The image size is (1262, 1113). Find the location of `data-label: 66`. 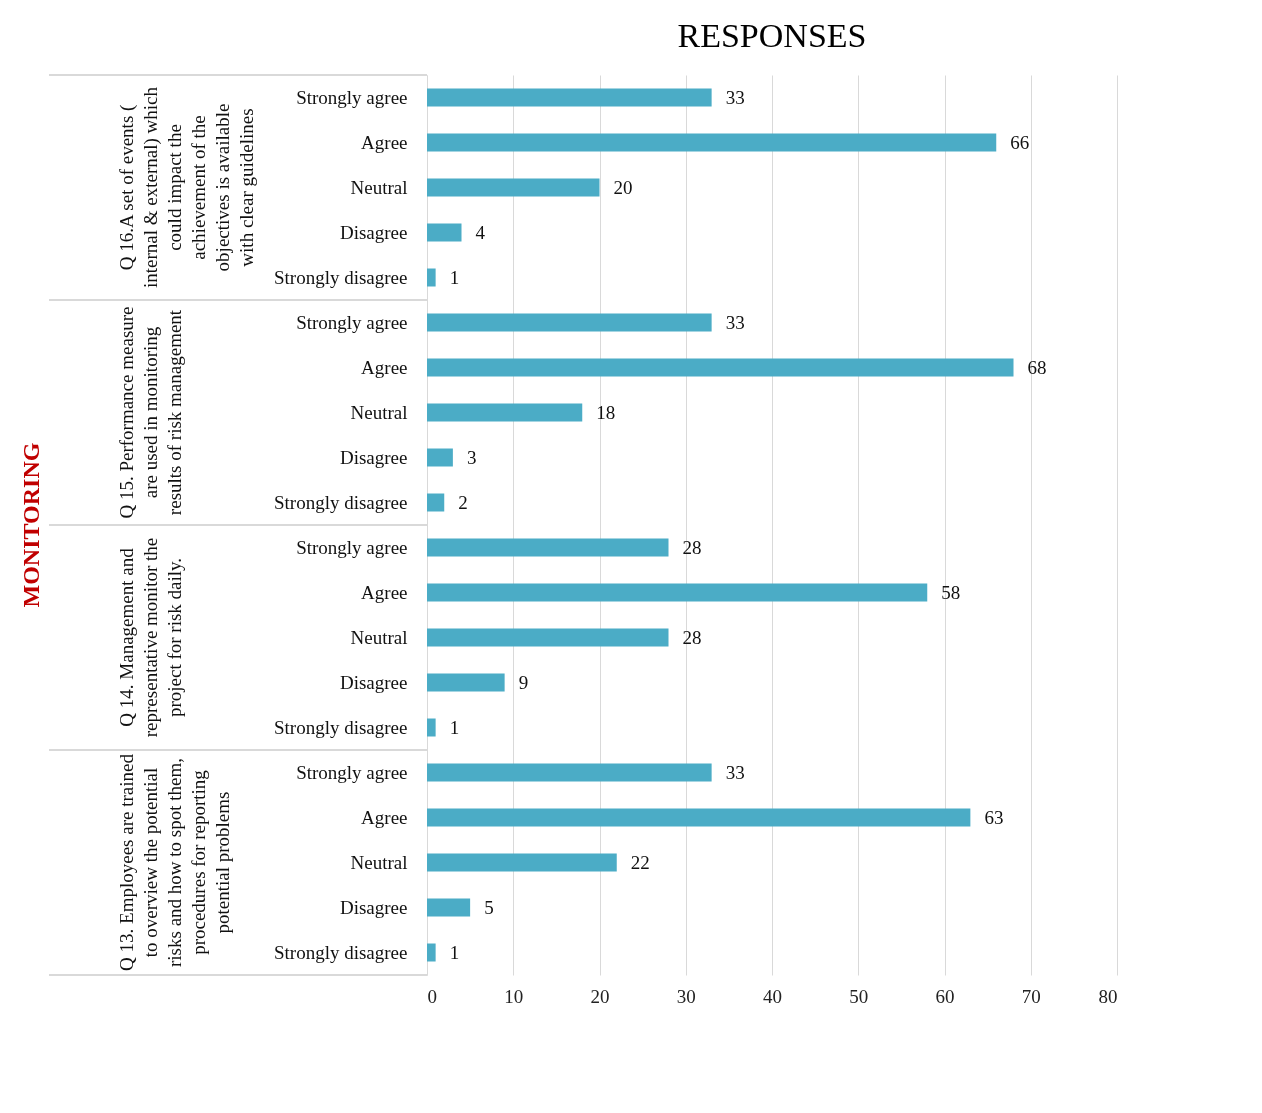

data-label: 66 is located at coordinates (1020, 142).